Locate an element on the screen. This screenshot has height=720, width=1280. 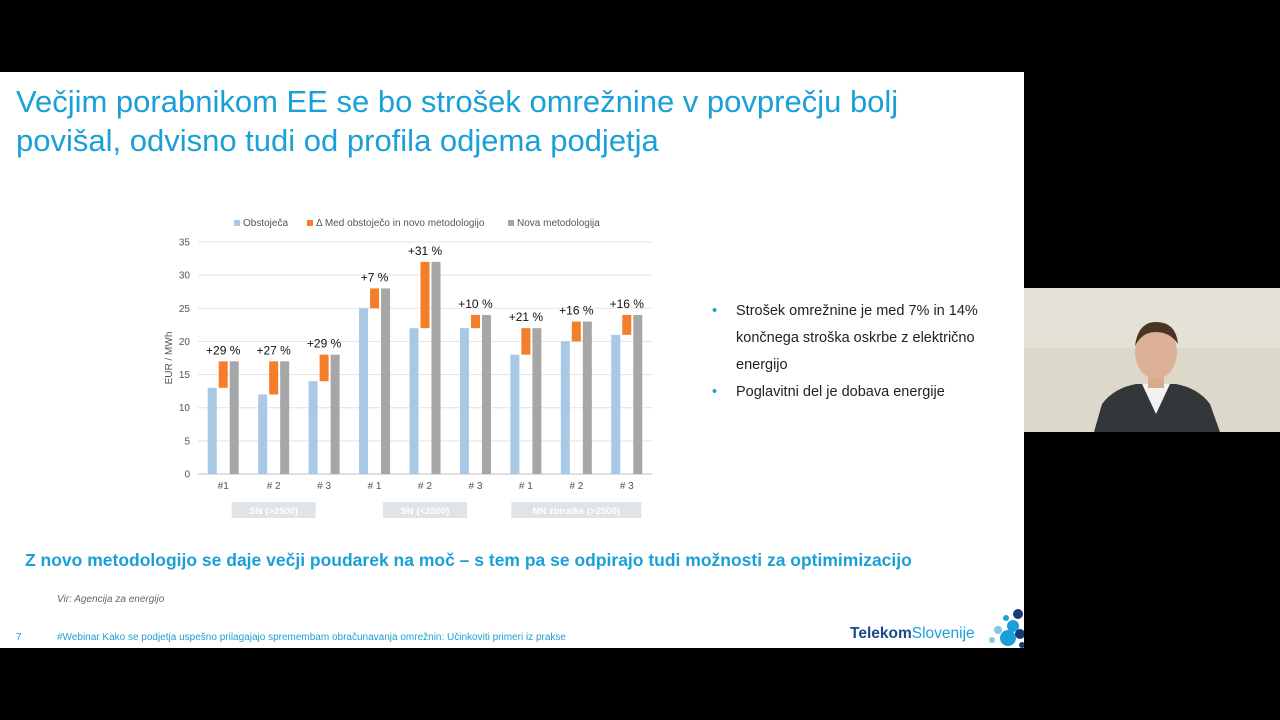
logo-dots-icon is located at coordinates (1006, 628).